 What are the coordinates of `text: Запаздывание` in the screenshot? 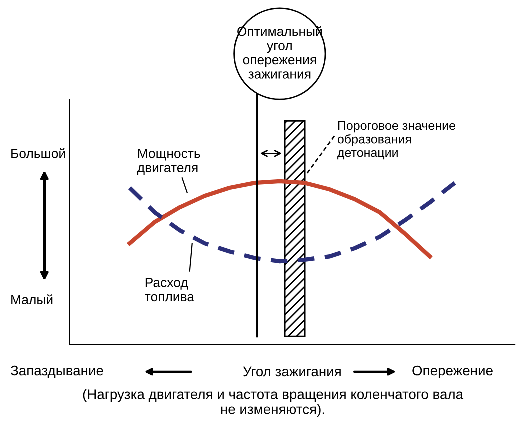 It's located at (57, 372).